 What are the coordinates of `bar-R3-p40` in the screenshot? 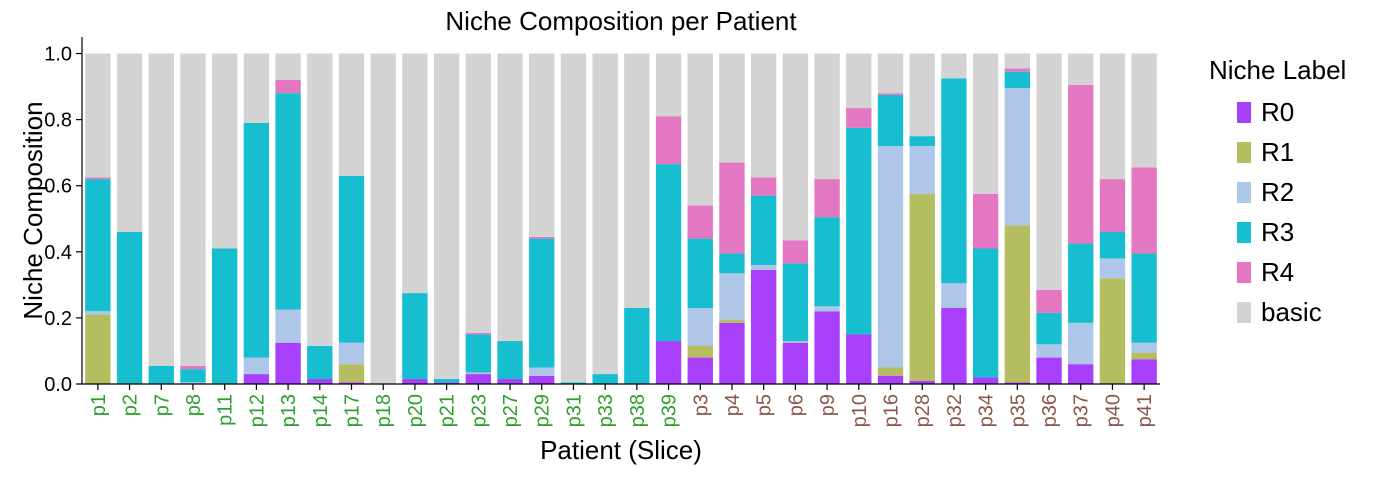 It's located at (1112, 245).